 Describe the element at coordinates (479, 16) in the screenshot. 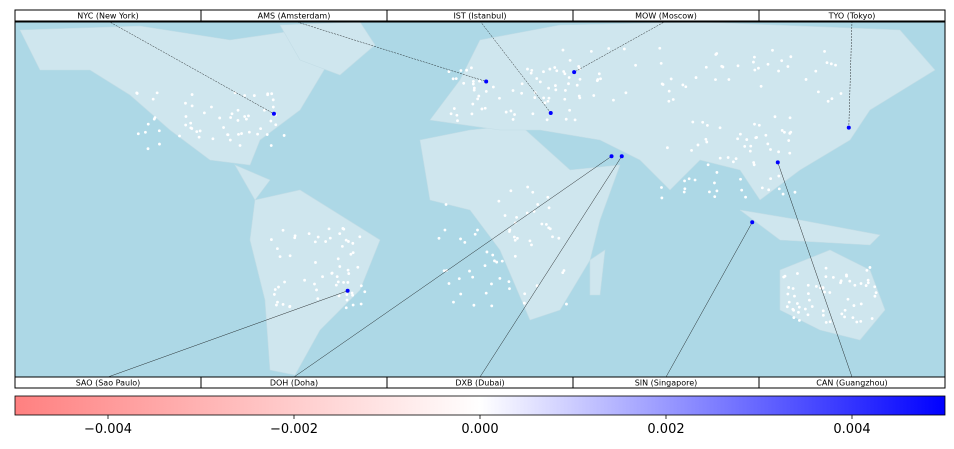

I see `airport-label: IST (Istanbul)` at that location.